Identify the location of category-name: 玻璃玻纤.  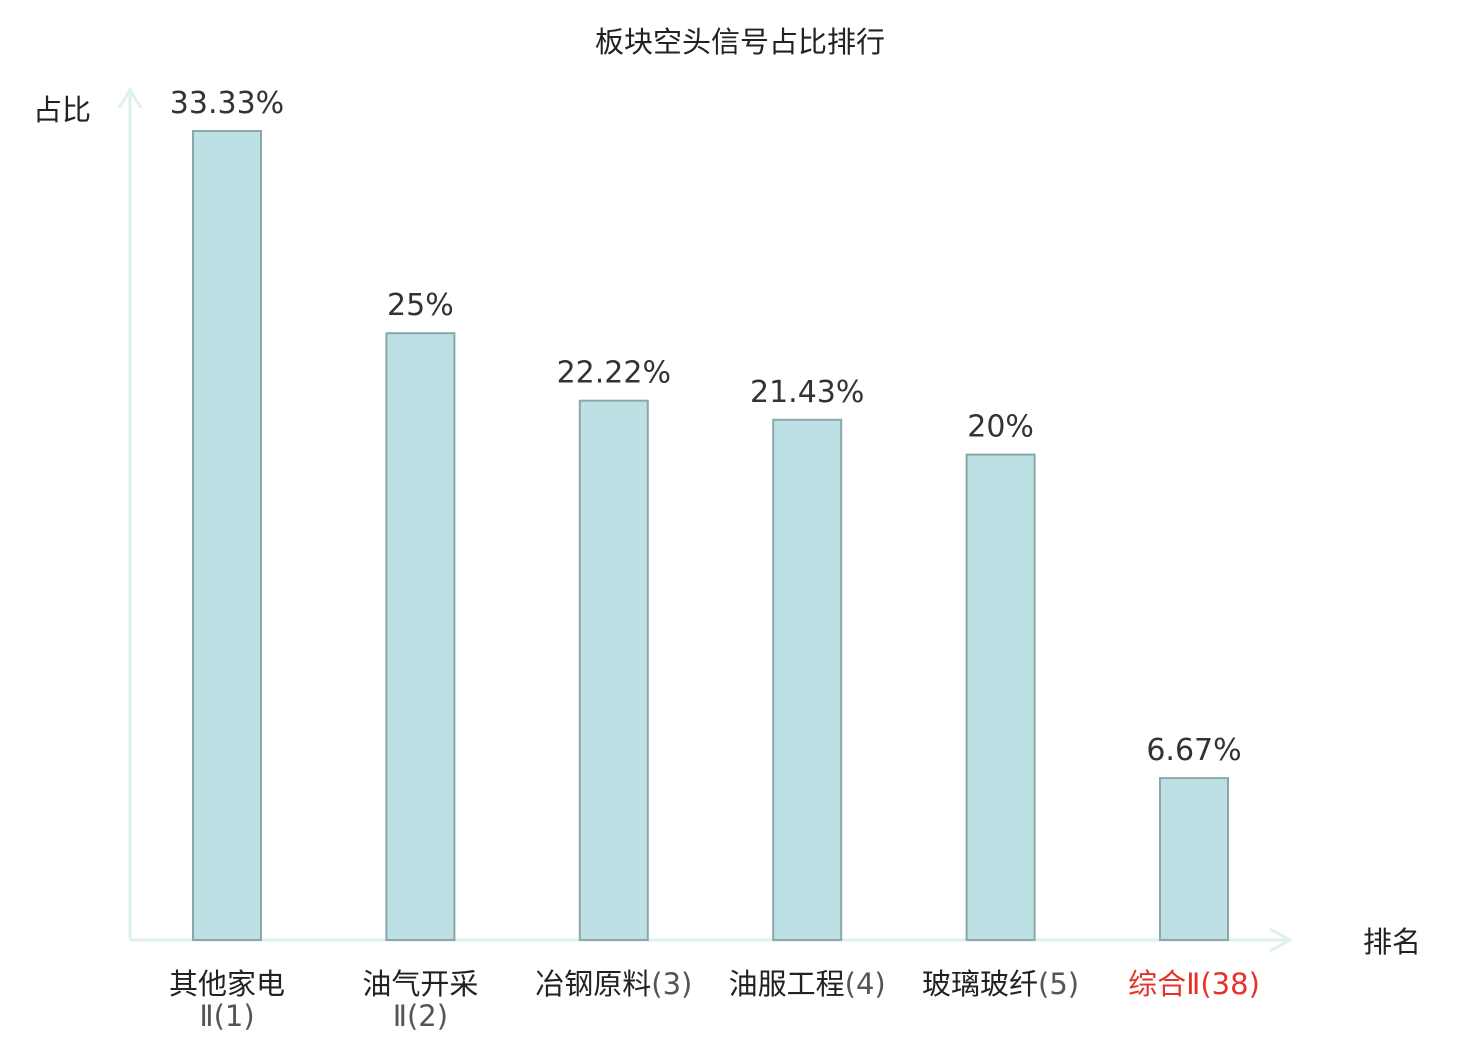
(980, 984).